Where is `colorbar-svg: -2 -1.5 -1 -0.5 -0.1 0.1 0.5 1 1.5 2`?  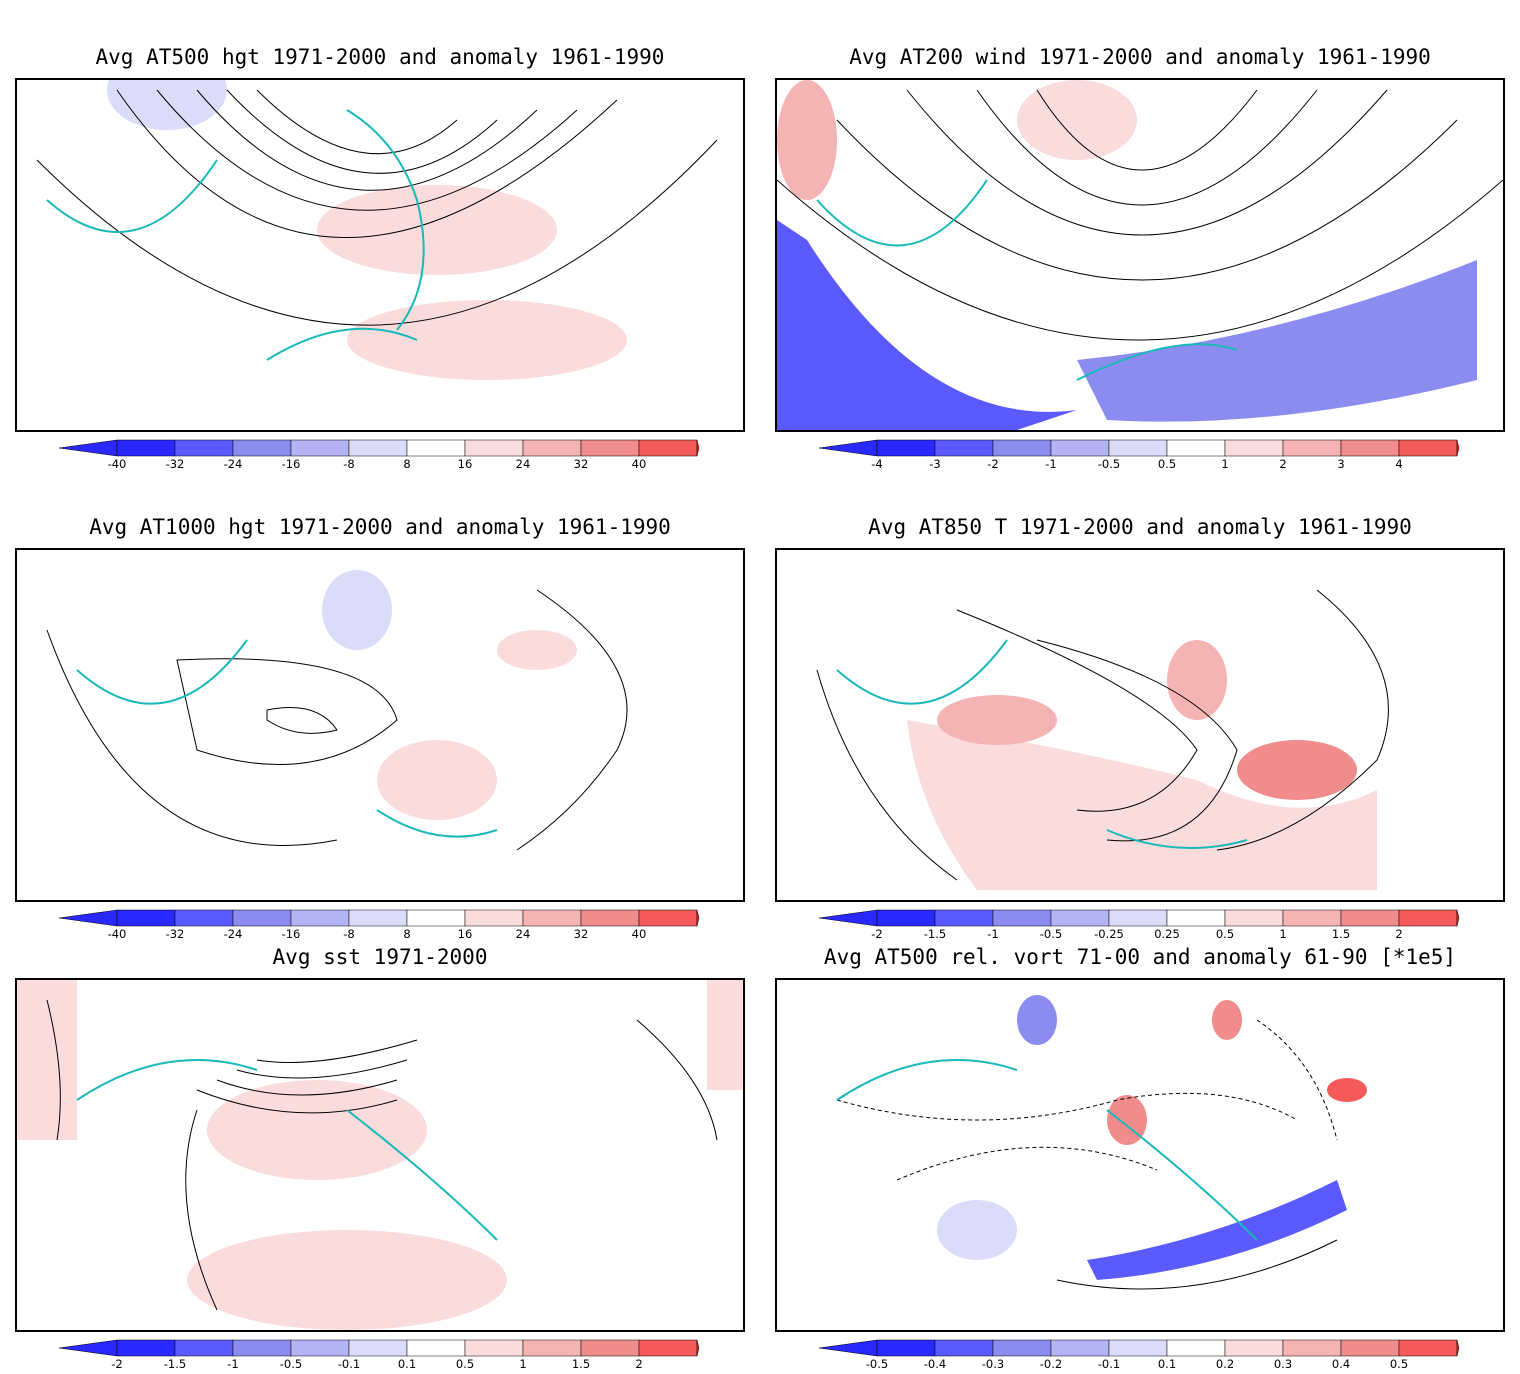
colorbar-svg: -2 -1.5 -1 -0.5 -0.1 0.1 0.5 1 1.5 2 is located at coordinates (379, 1355).